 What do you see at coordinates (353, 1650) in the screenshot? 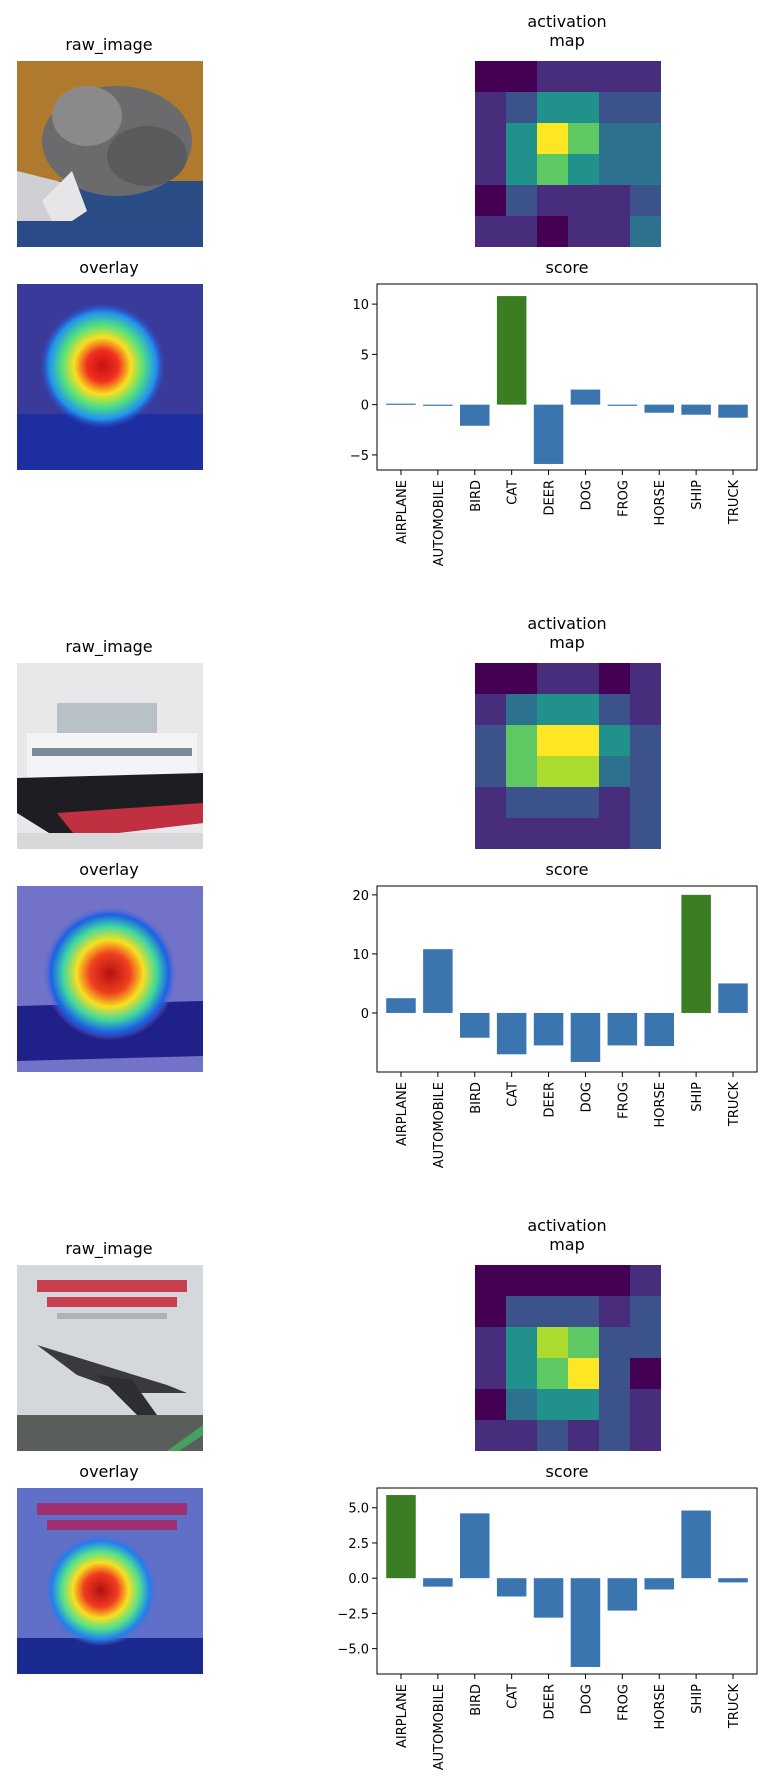
I see `y-tick-label: −5.0` at bounding box center [353, 1650].